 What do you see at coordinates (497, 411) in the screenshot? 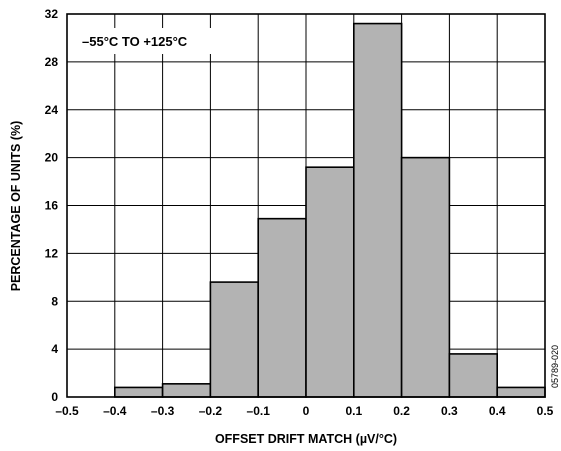
I see `x-tick-label: 0.4` at bounding box center [497, 411].